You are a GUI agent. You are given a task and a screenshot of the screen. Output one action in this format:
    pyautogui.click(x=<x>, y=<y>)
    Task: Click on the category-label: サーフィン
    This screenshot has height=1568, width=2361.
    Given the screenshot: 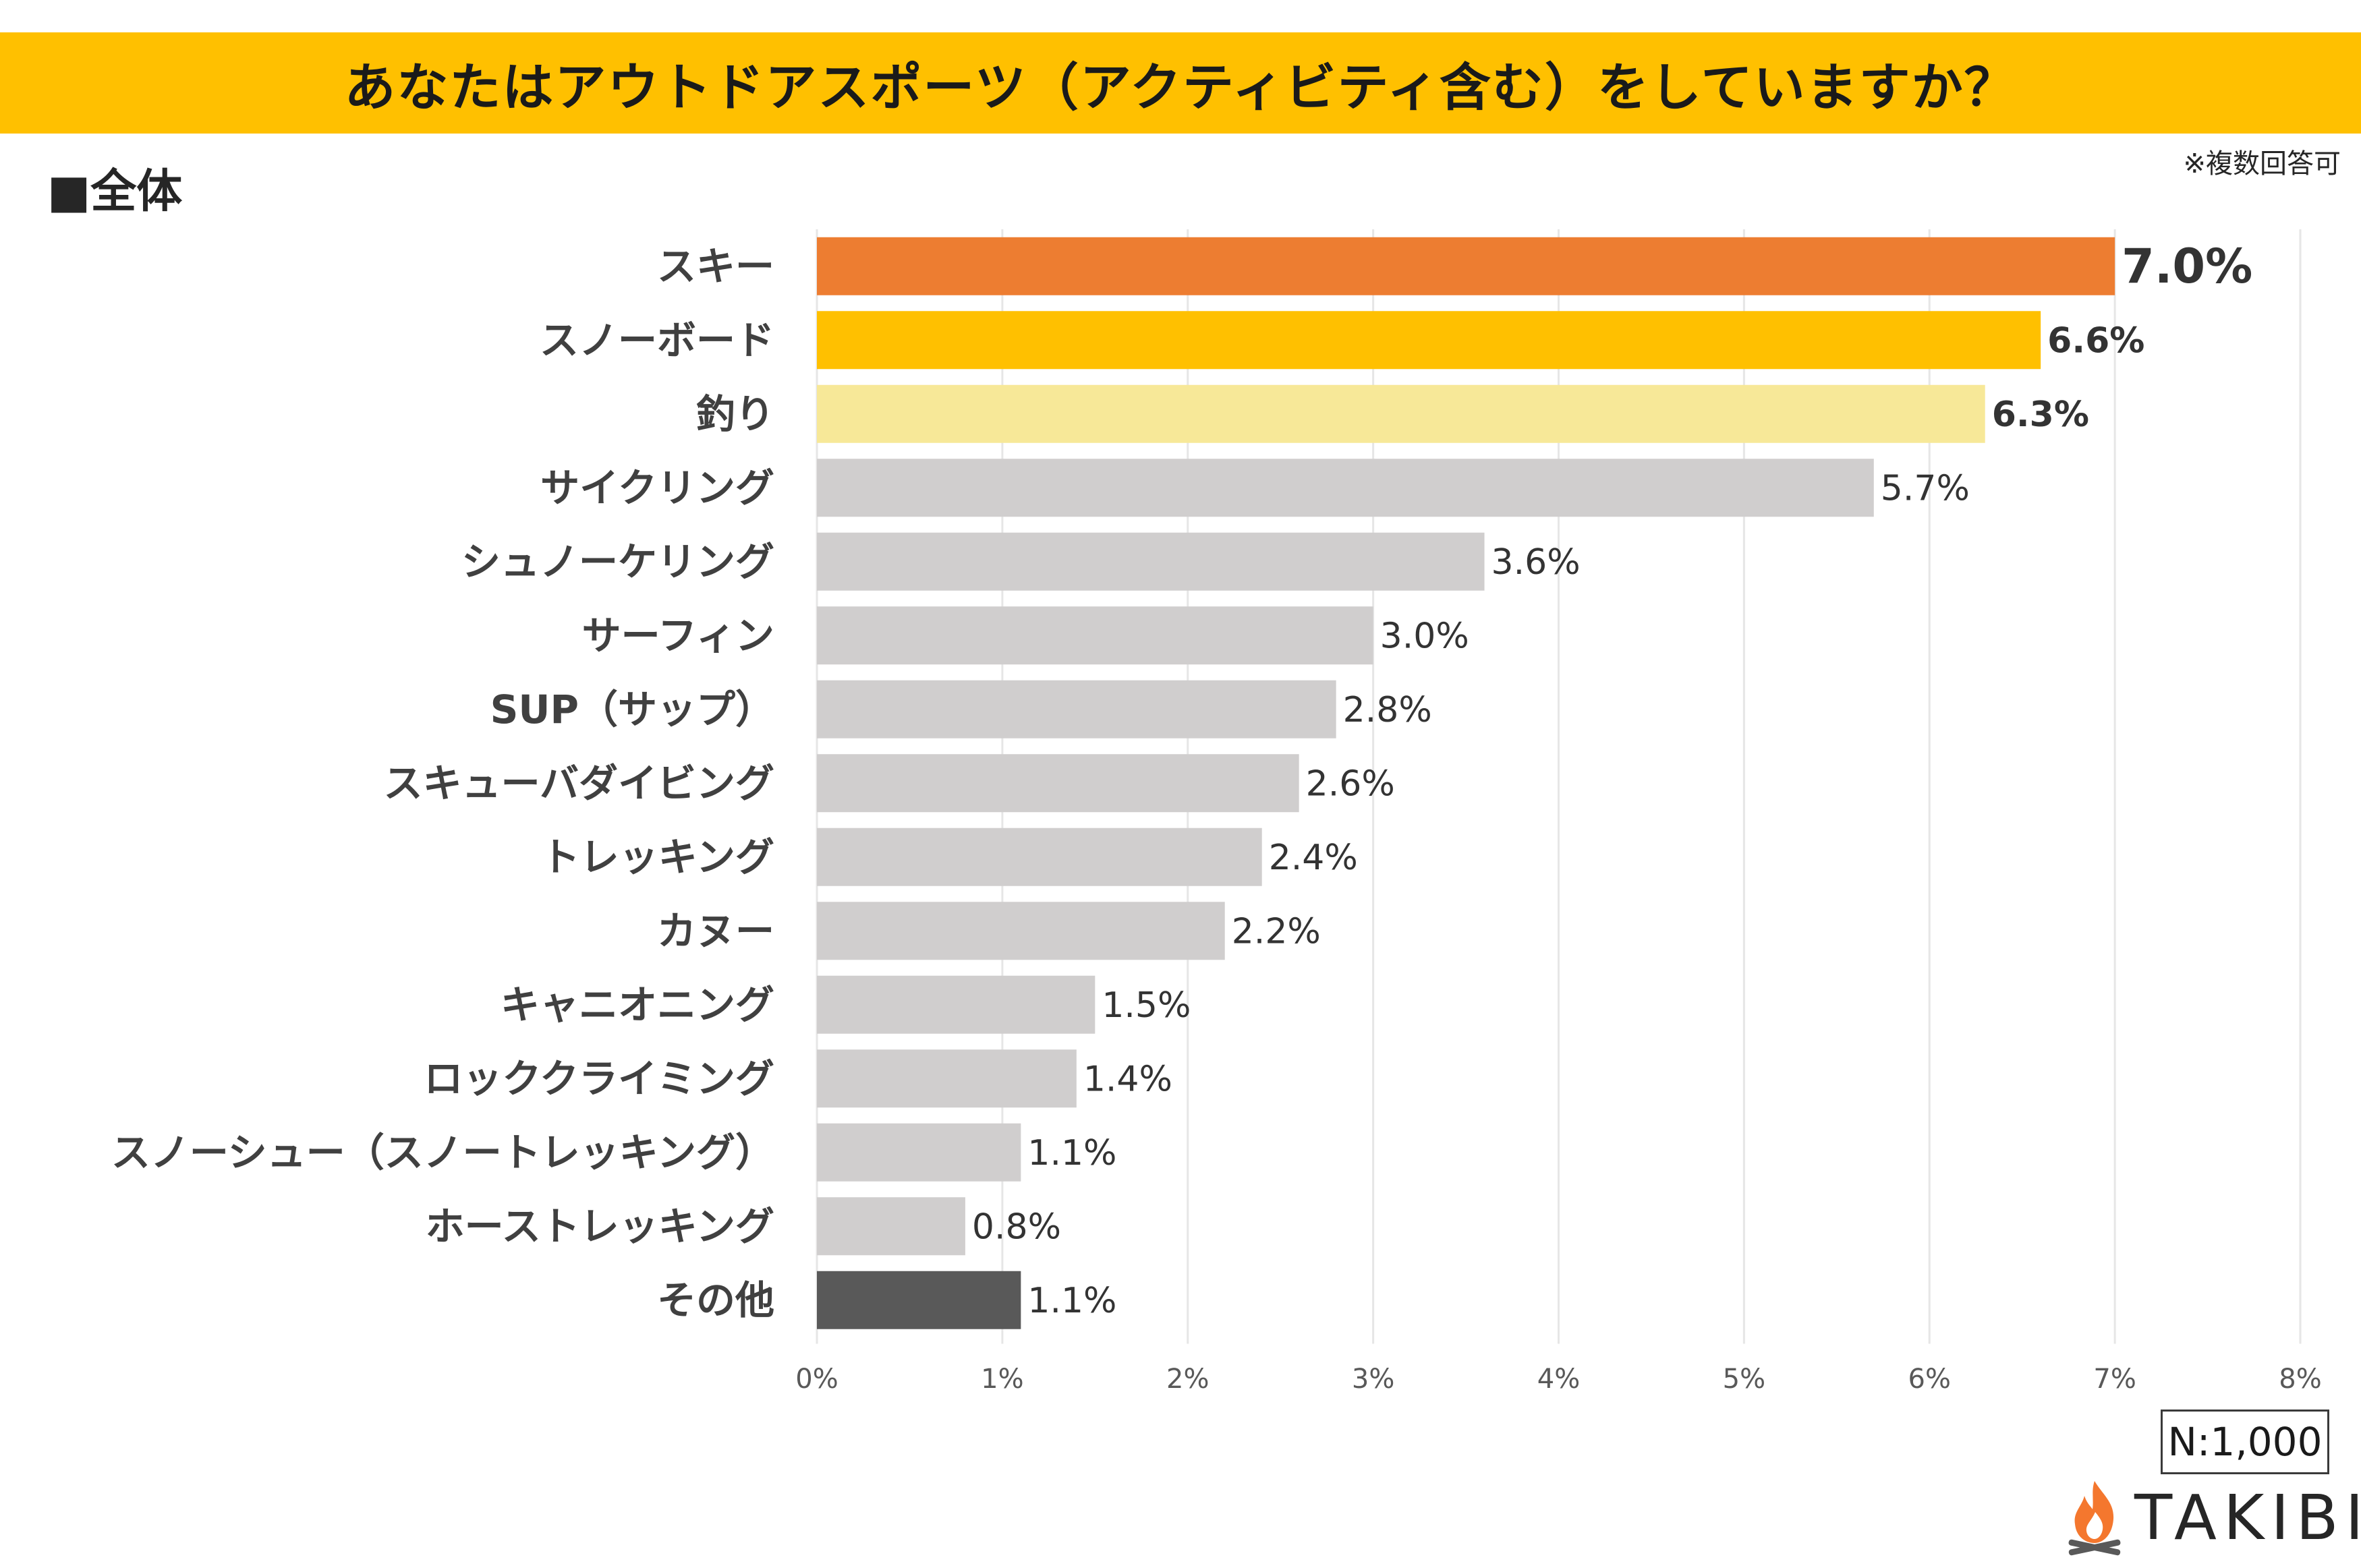 What is the action you would take?
    pyautogui.click(x=678, y=635)
    